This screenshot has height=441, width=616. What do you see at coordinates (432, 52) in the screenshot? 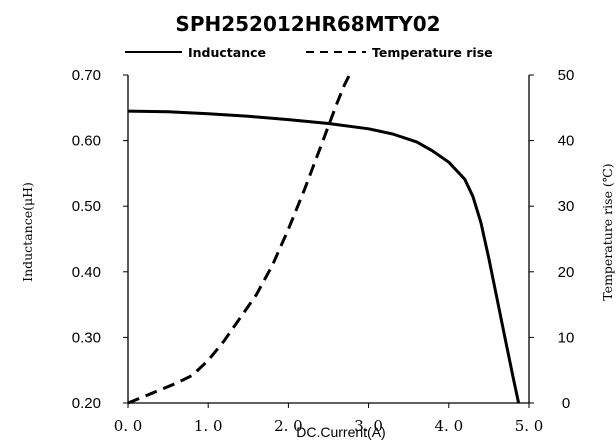
I see `legend-label-temperature-rise: Temperature rise` at bounding box center [432, 52].